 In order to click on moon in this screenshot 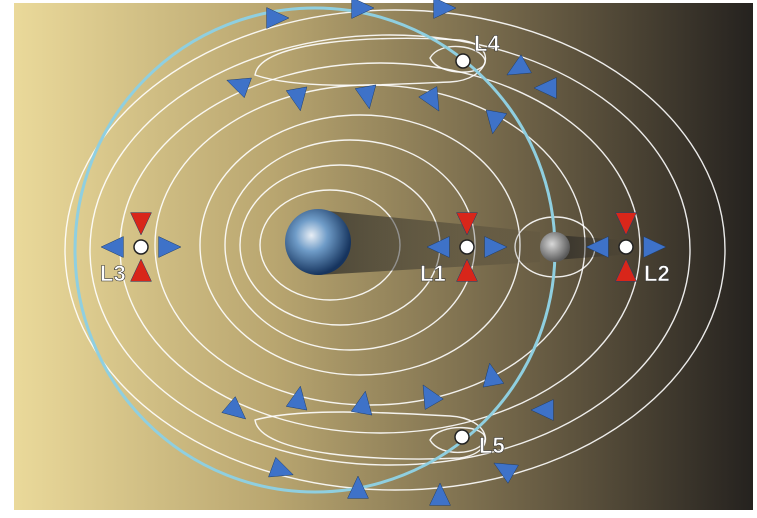, I will do `click(555, 247)`.